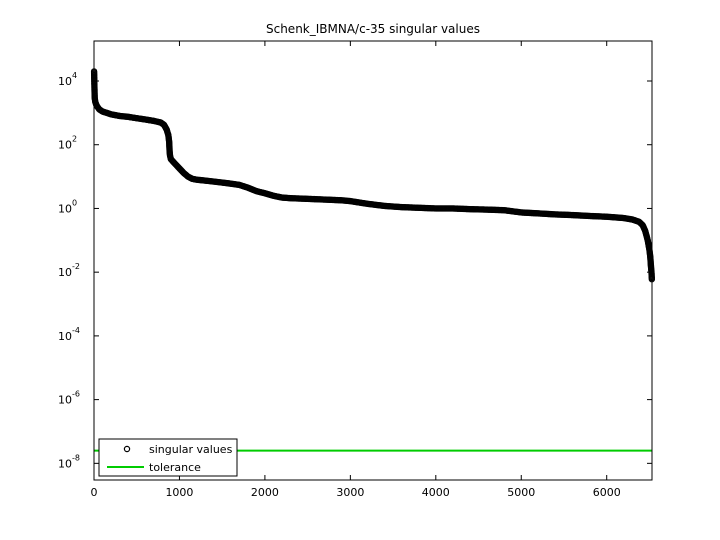  Describe the element at coordinates (607, 492) in the screenshot. I see `x-tick-label: 6000` at that location.